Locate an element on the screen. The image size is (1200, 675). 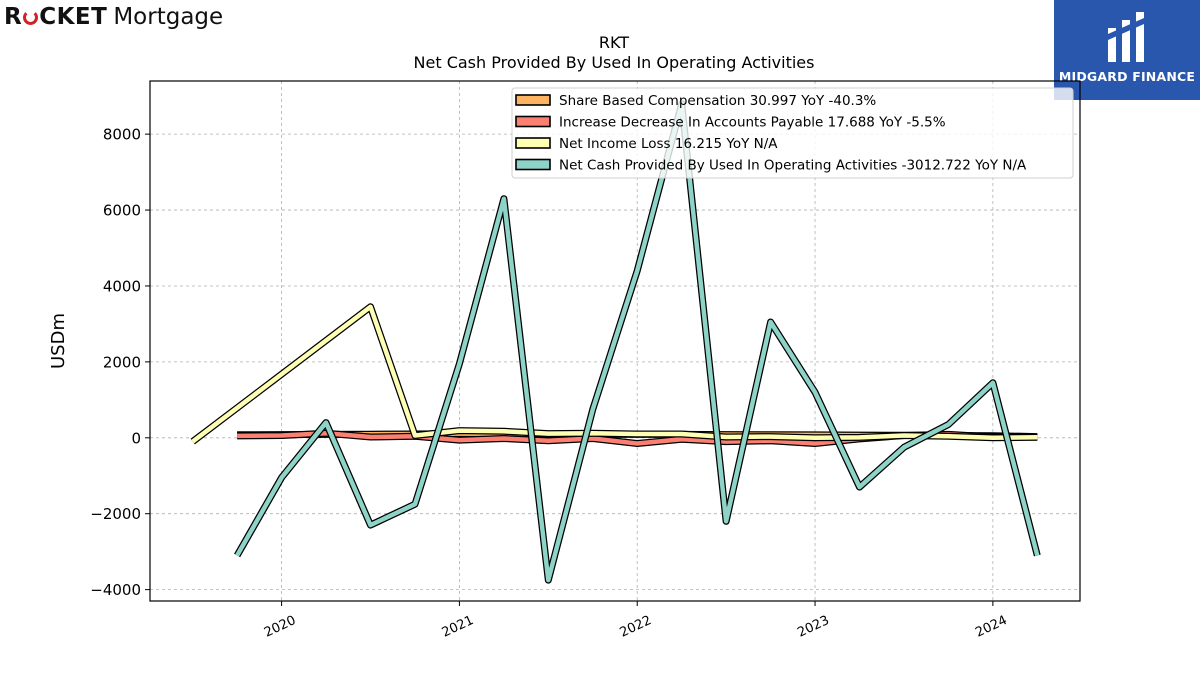
logo-ring-icon is located at coordinates (31, 17).